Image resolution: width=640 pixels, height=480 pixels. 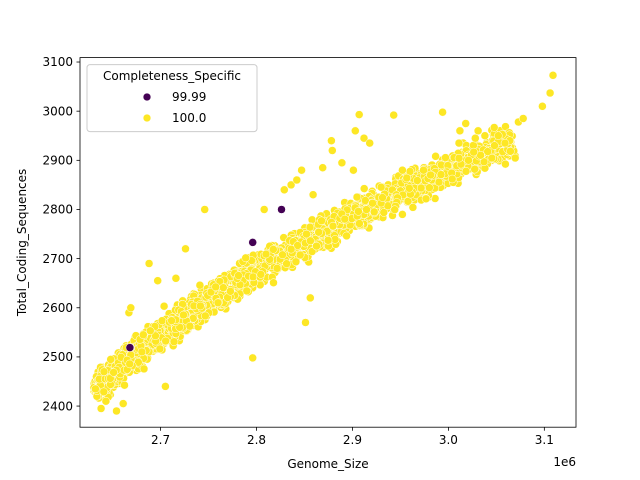 What do you see at coordinates (57, 210) in the screenshot?
I see `y-tick-label: 2800` at bounding box center [57, 210].